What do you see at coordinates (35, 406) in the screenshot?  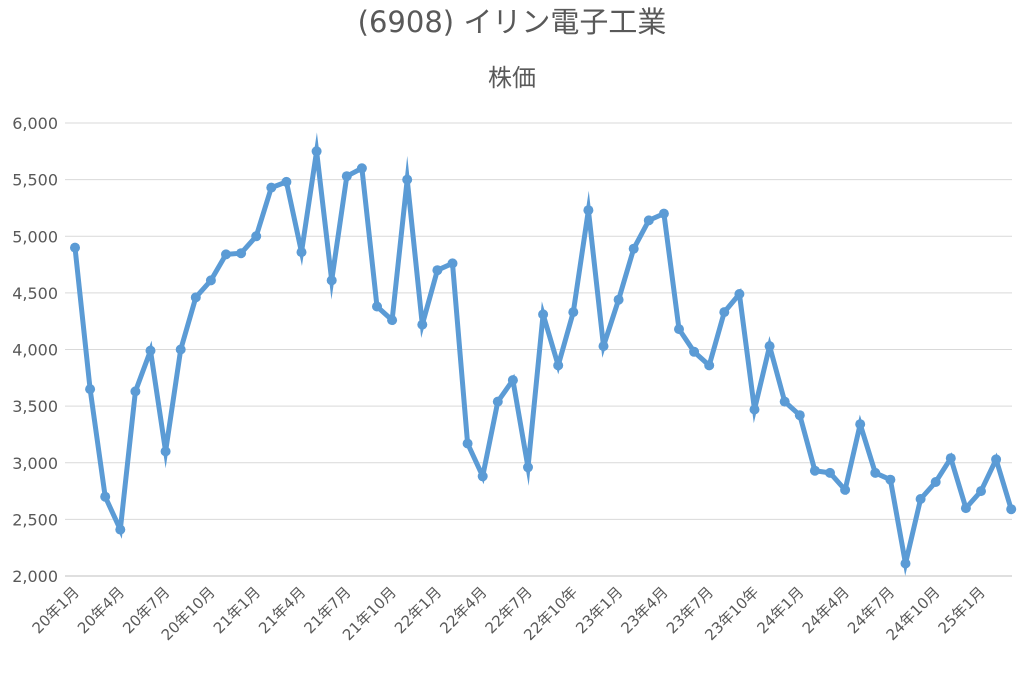 I see `y-tick-label: 3,500` at bounding box center [35, 406].